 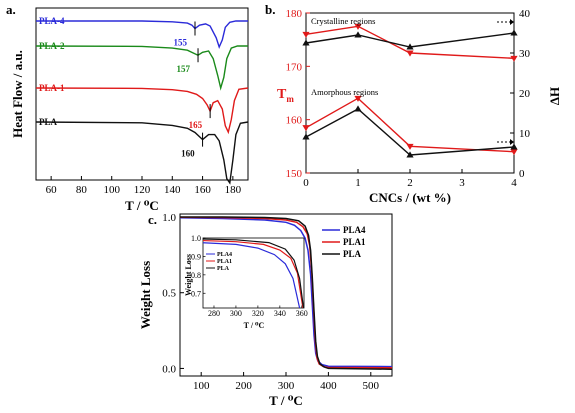 I want to click on peak-label: 165, so click(x=196, y=125).